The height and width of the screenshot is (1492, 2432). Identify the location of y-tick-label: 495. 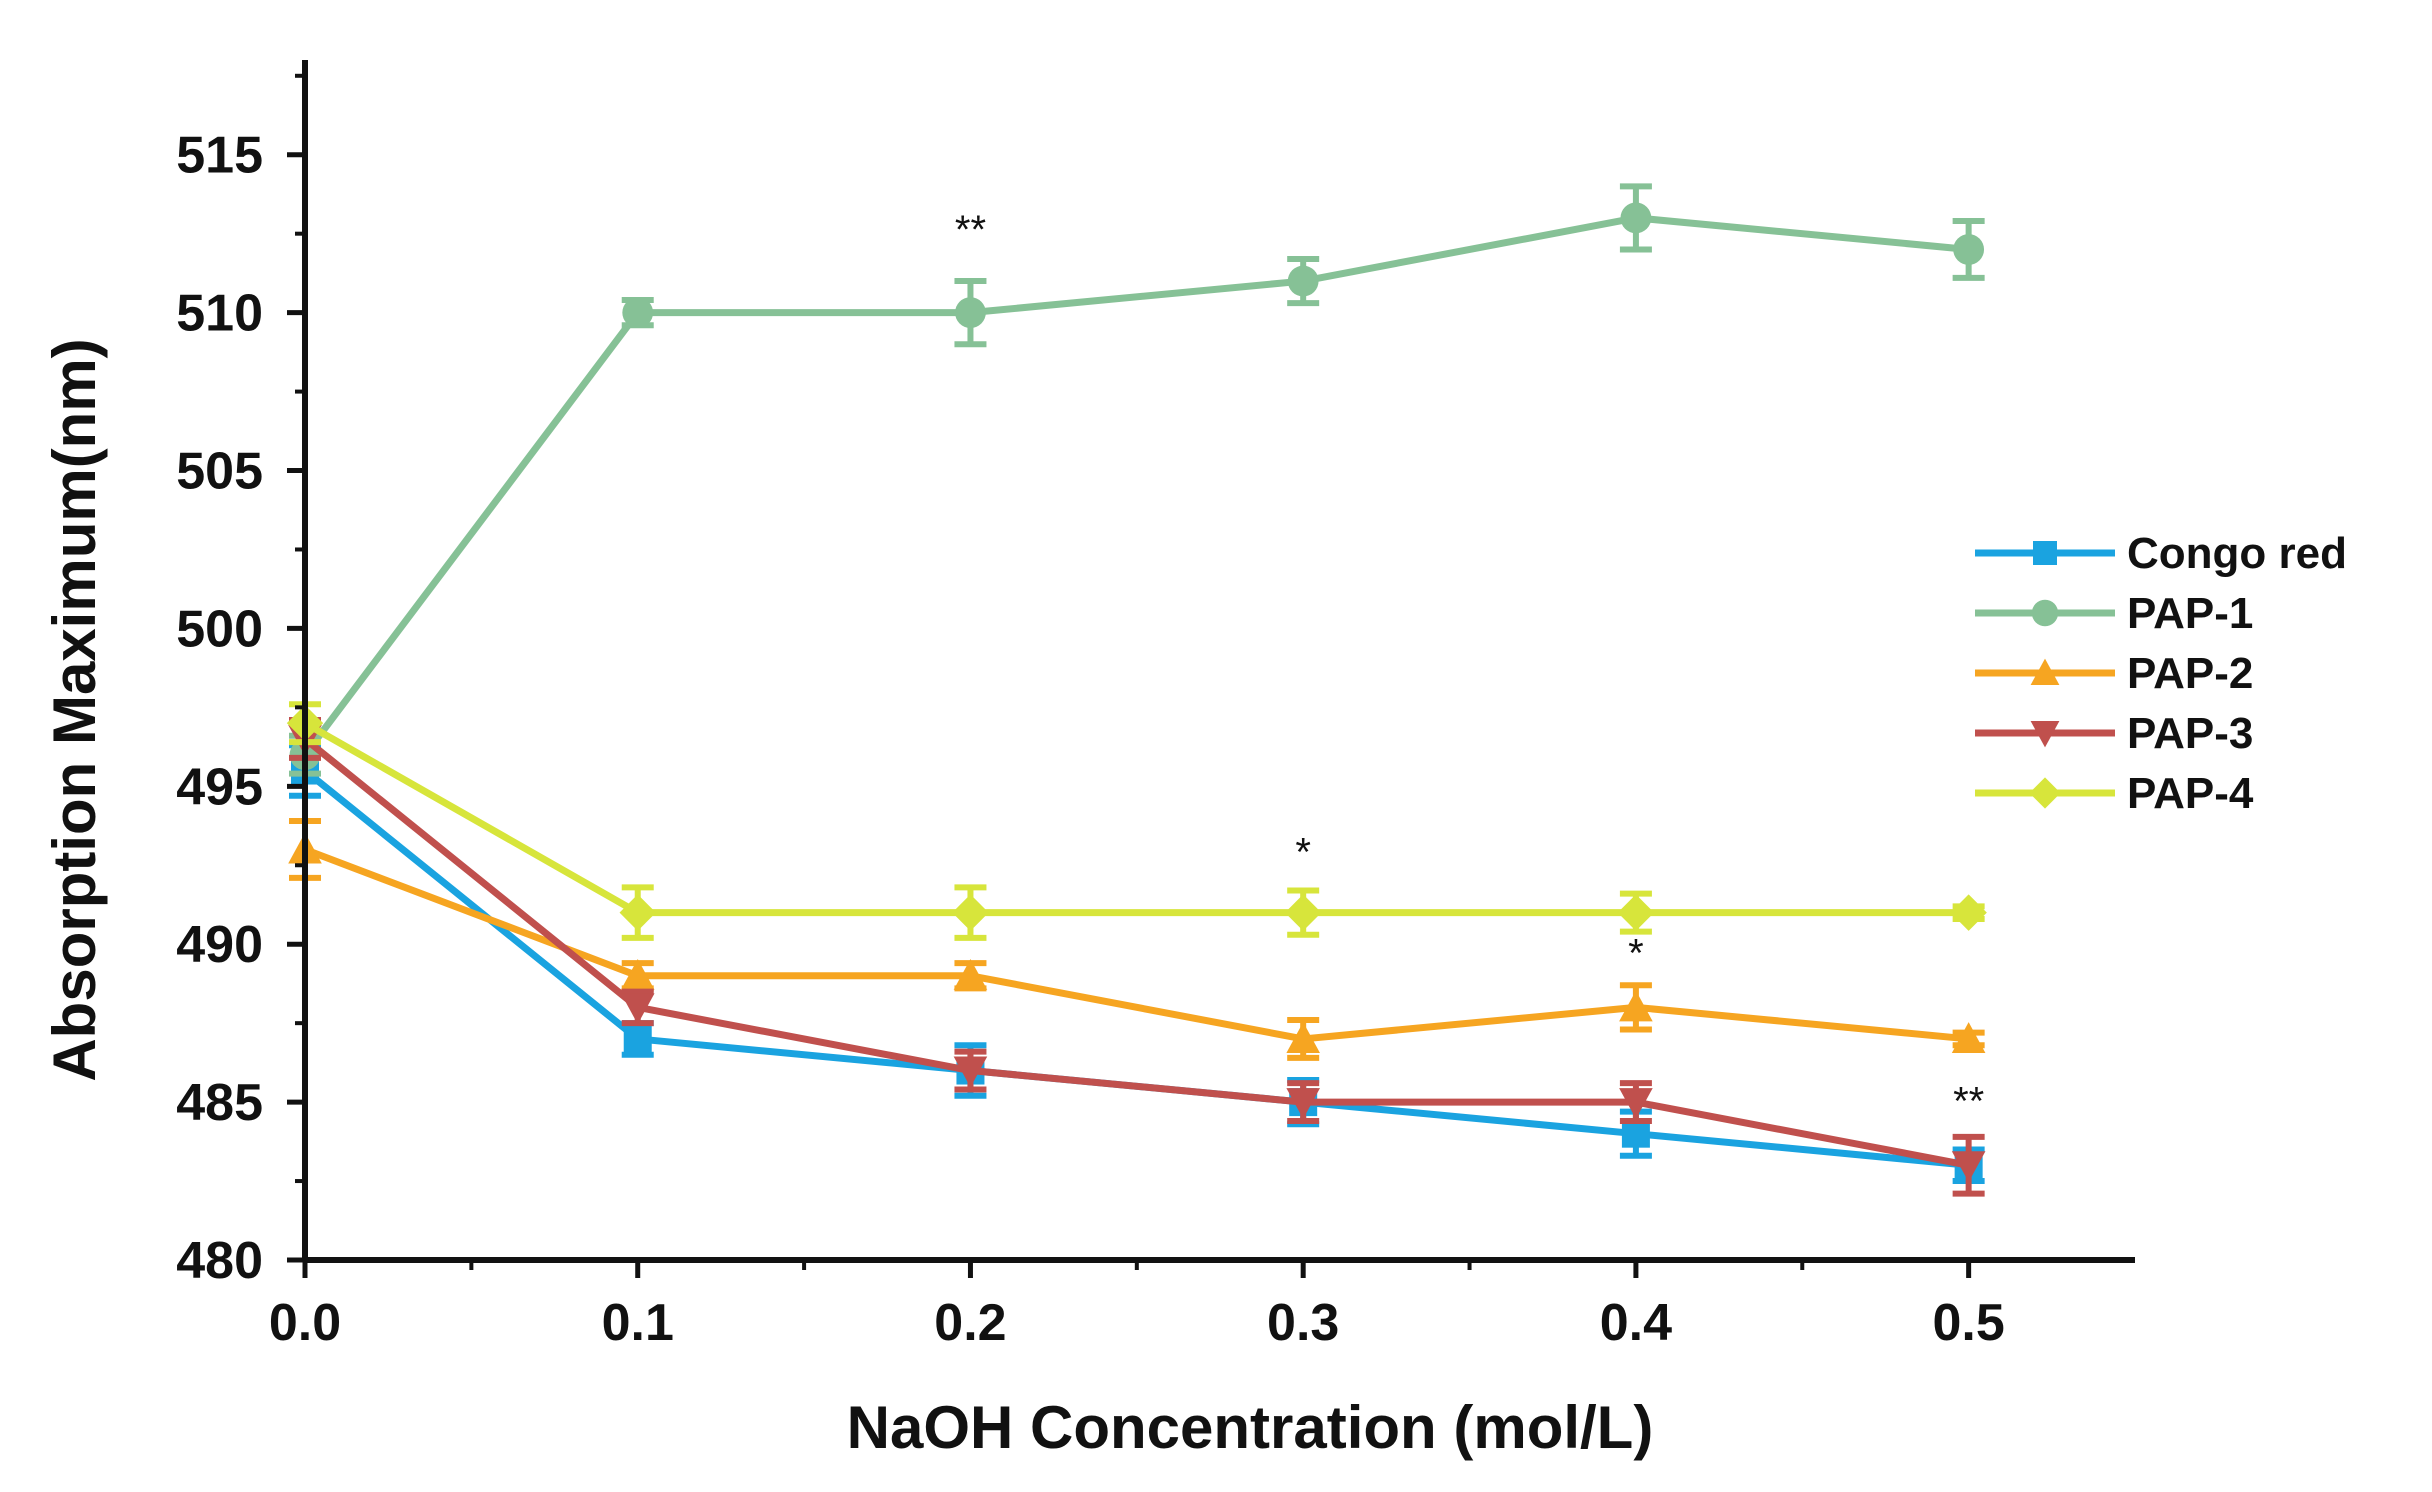
(219, 787).